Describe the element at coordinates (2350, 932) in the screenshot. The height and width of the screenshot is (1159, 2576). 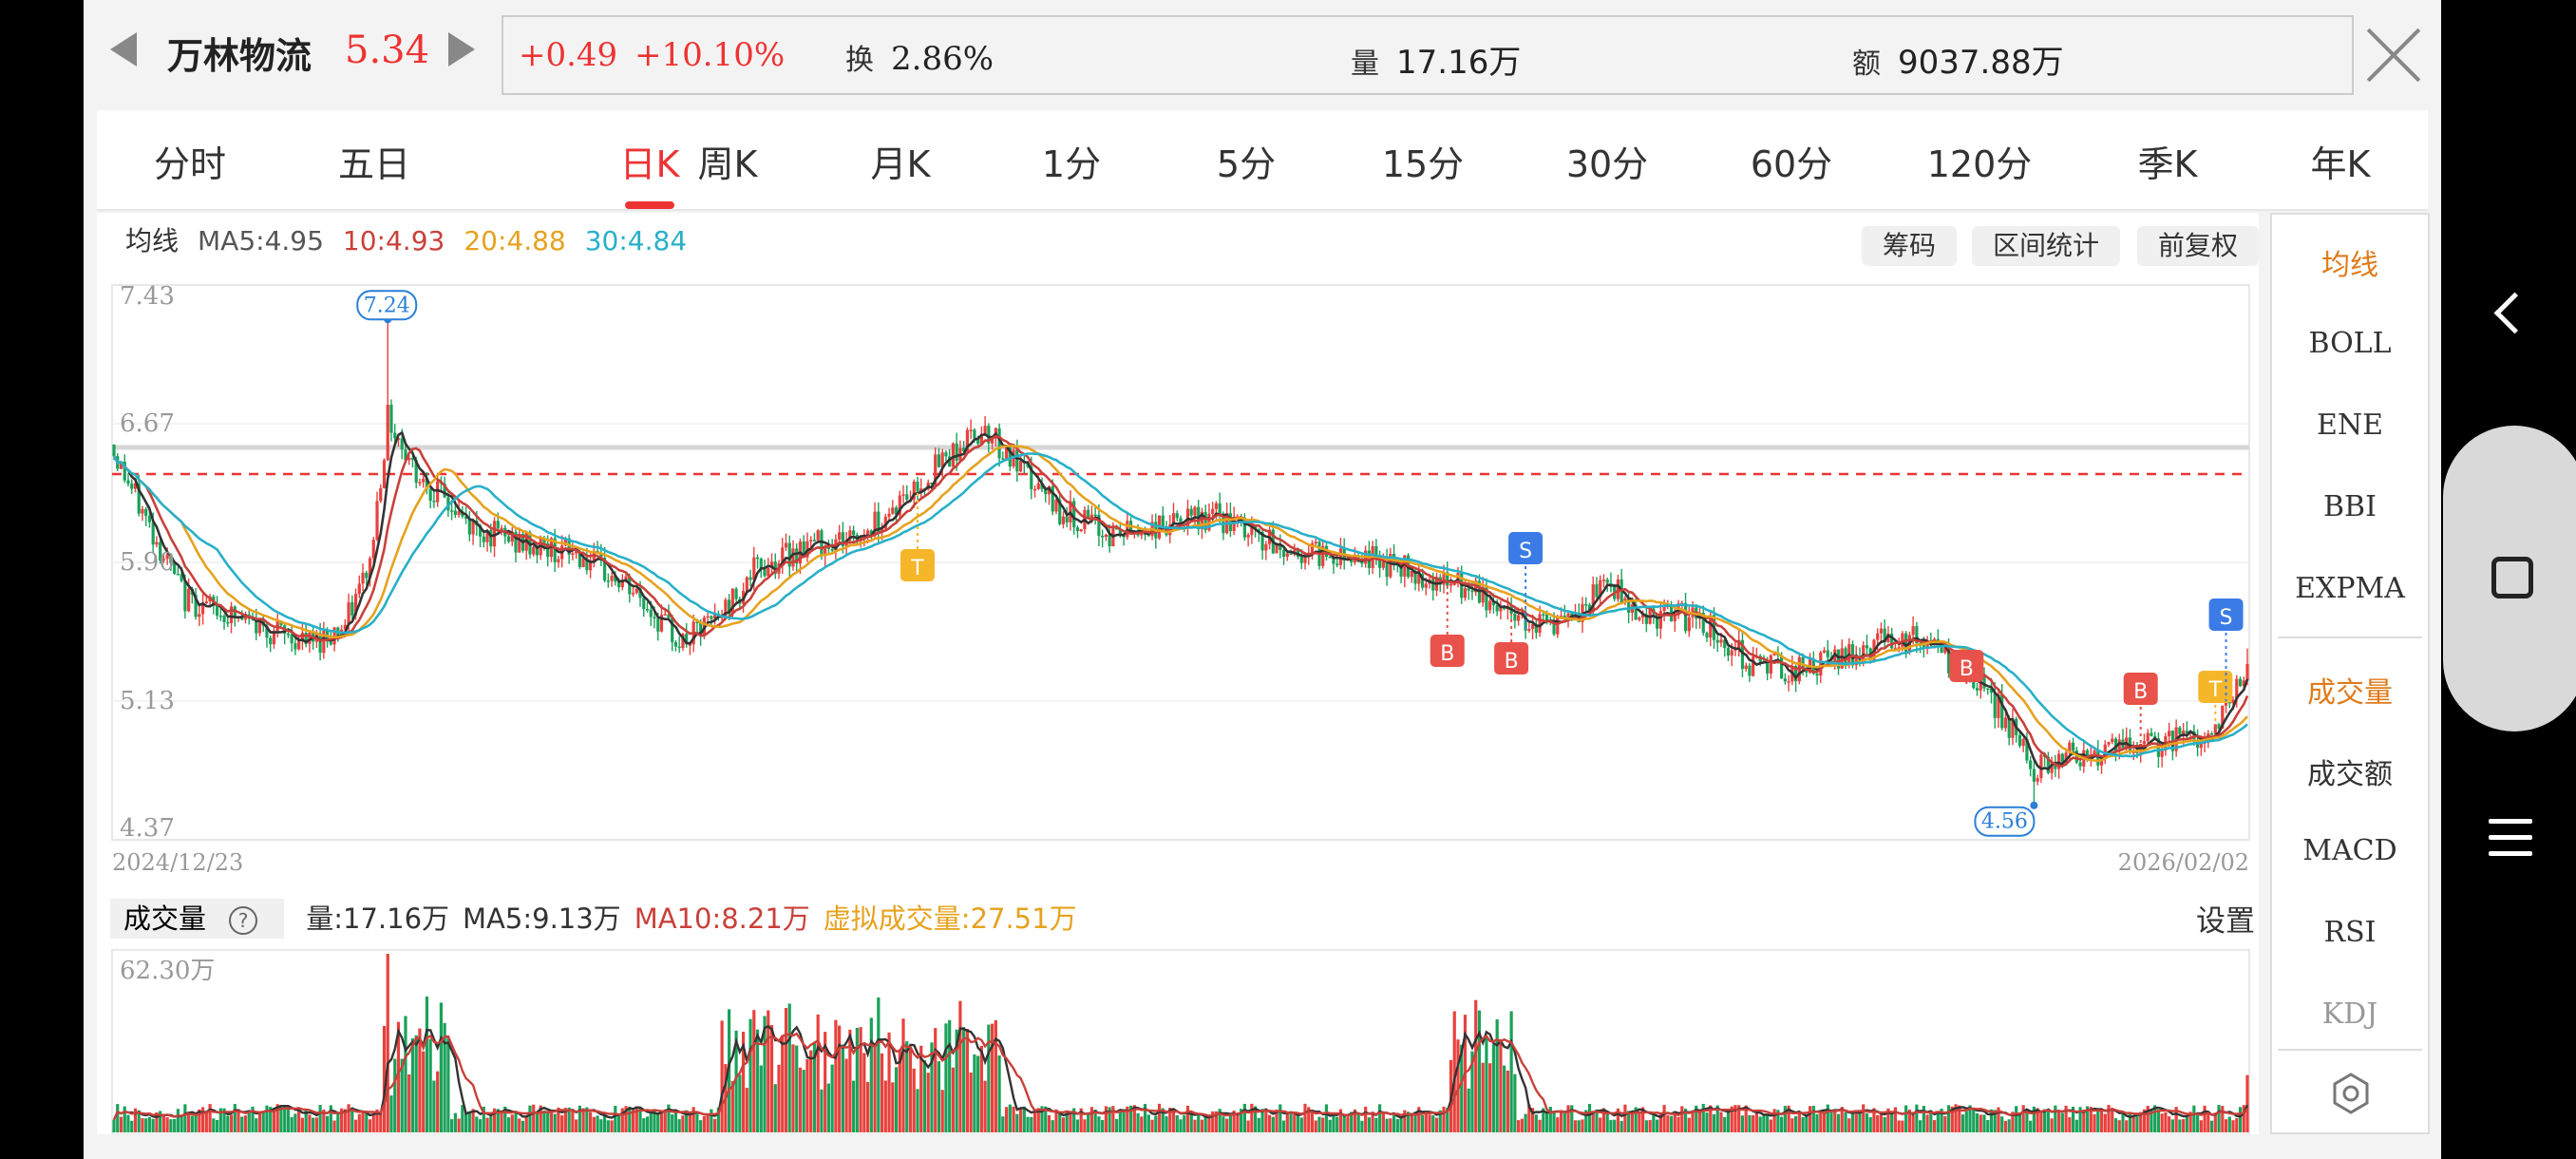
I see `indicator-rsi: RSI` at that location.